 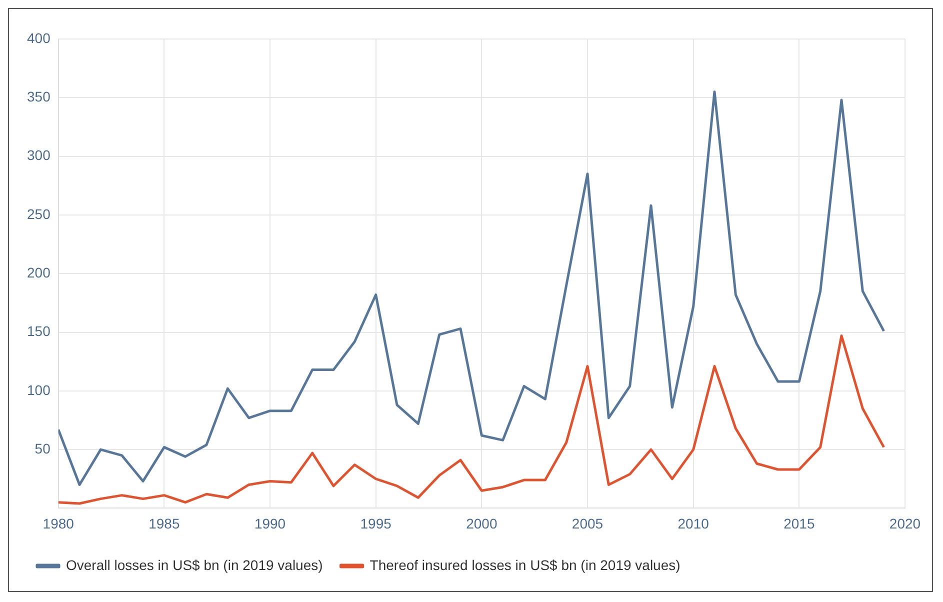 What do you see at coordinates (39, 331) in the screenshot?
I see `y-tick-label: 150` at bounding box center [39, 331].